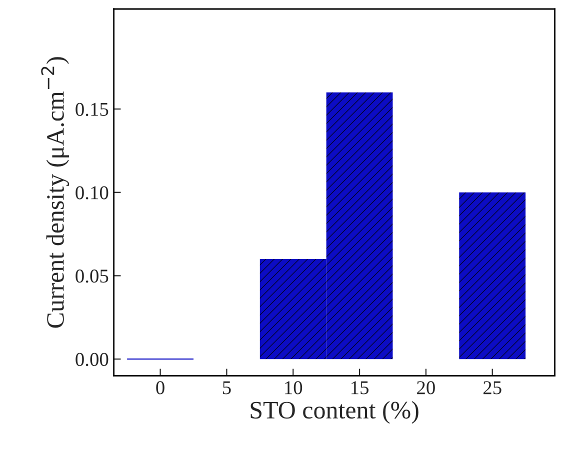 The image size is (569, 450). What do you see at coordinates (92, 359) in the screenshot?
I see `y-tick-label: 0.00` at bounding box center [92, 359].